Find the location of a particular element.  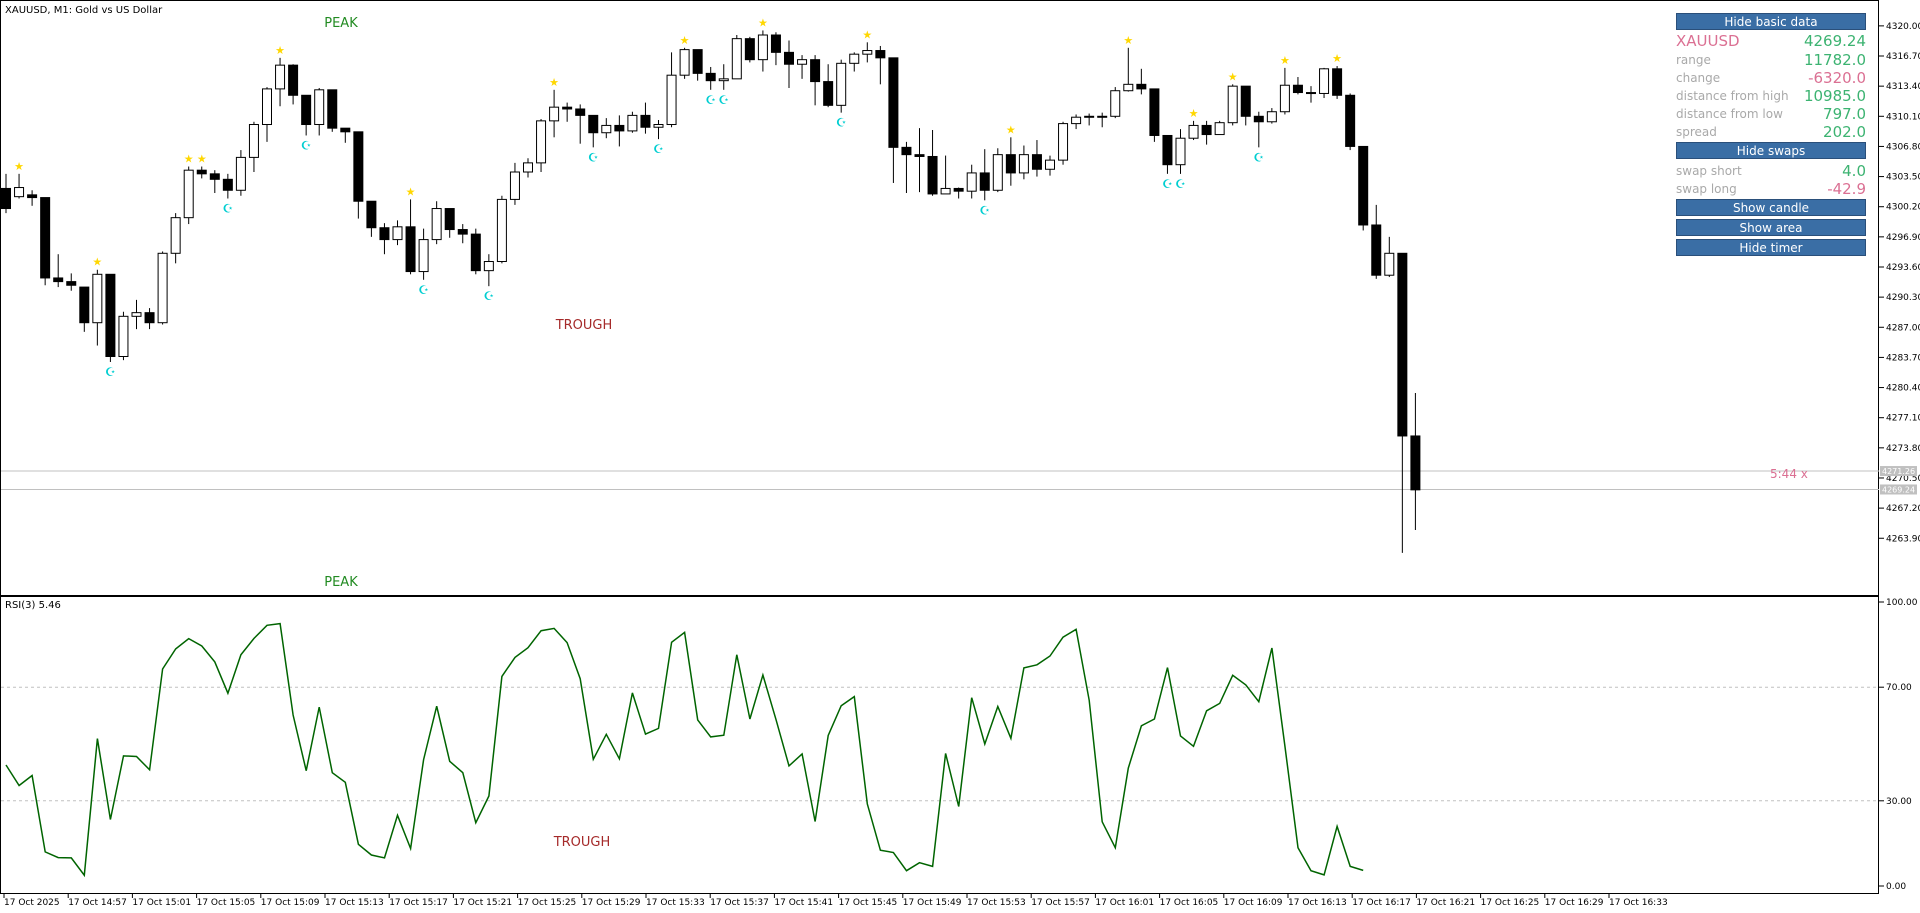

symbol-price-row: 4269.24 is located at coordinates (1771, 41).